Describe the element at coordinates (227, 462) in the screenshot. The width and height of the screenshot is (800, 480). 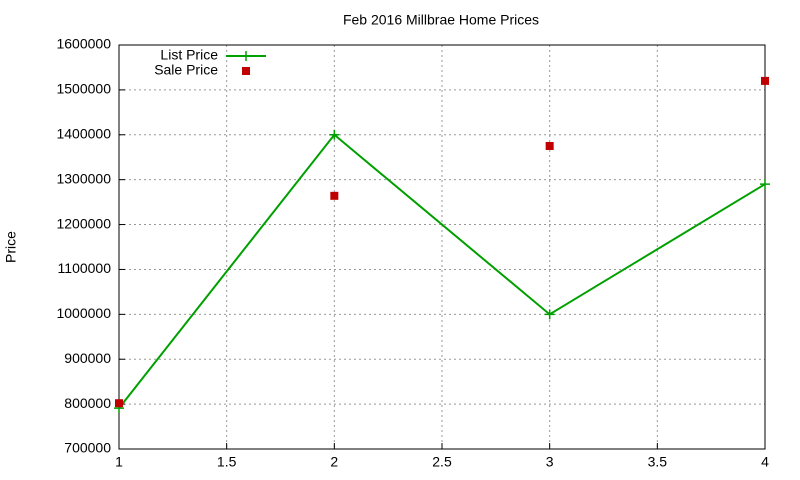
I see `x-tick-label: 1.5` at that location.